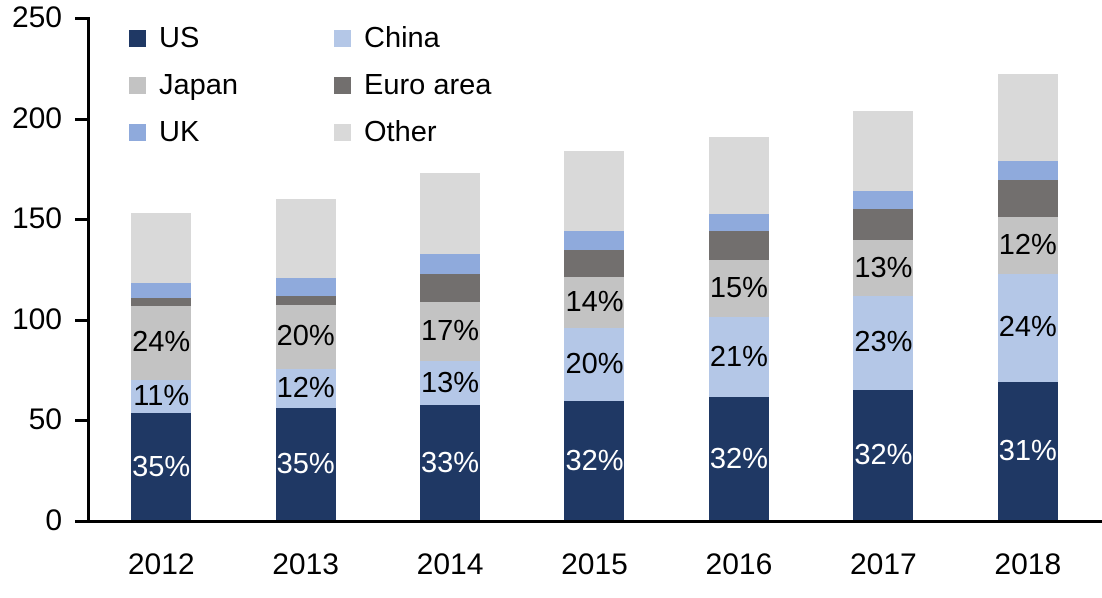  Describe the element at coordinates (161, 290) in the screenshot. I see `bar-2012-segment-uk` at that location.